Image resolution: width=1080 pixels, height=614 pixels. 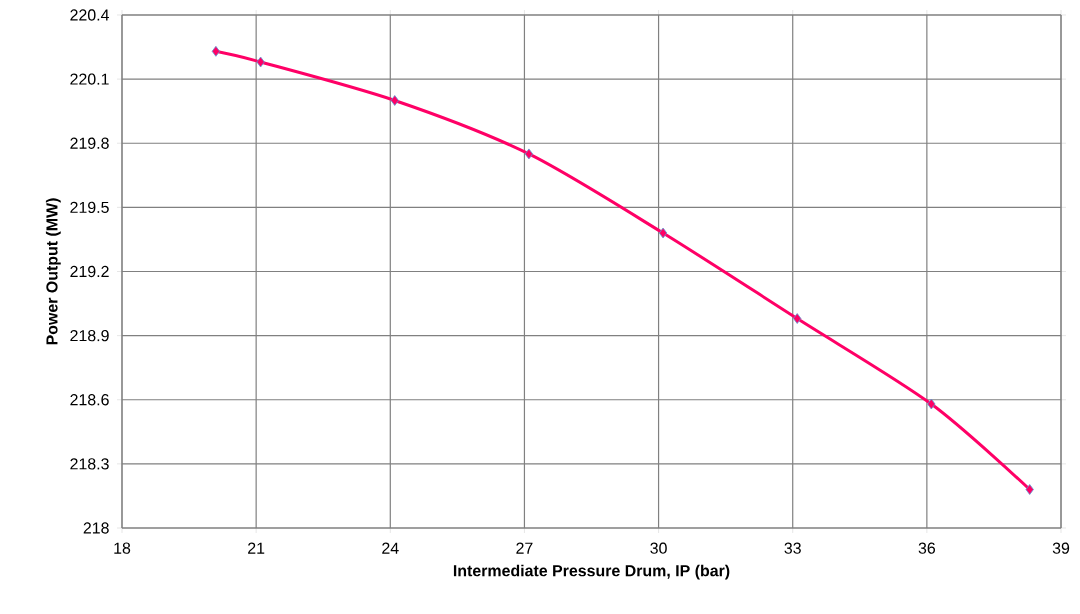 I want to click on y-tick-label: 220.1, so click(x=89, y=79).